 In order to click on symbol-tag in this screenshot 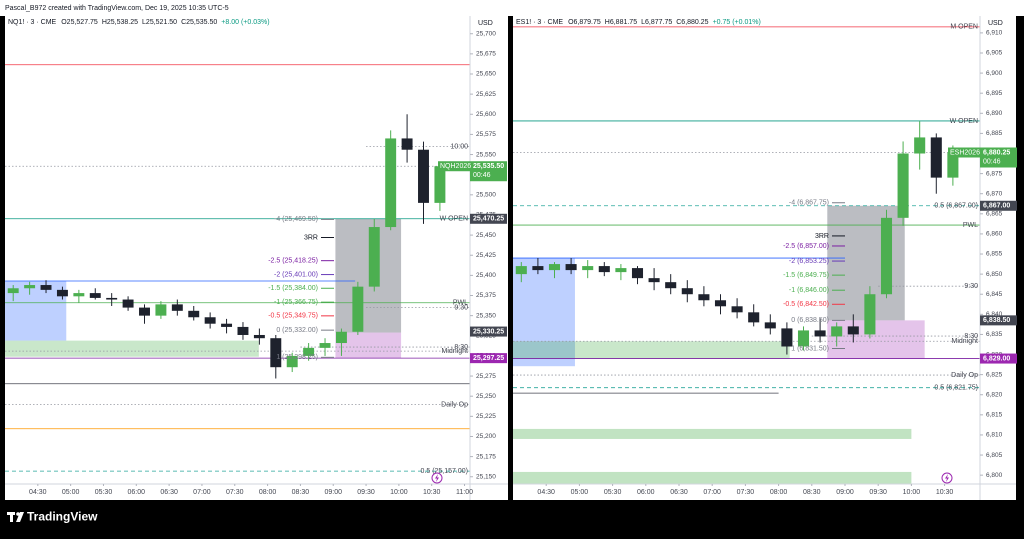, I will do `click(454, 166)`.